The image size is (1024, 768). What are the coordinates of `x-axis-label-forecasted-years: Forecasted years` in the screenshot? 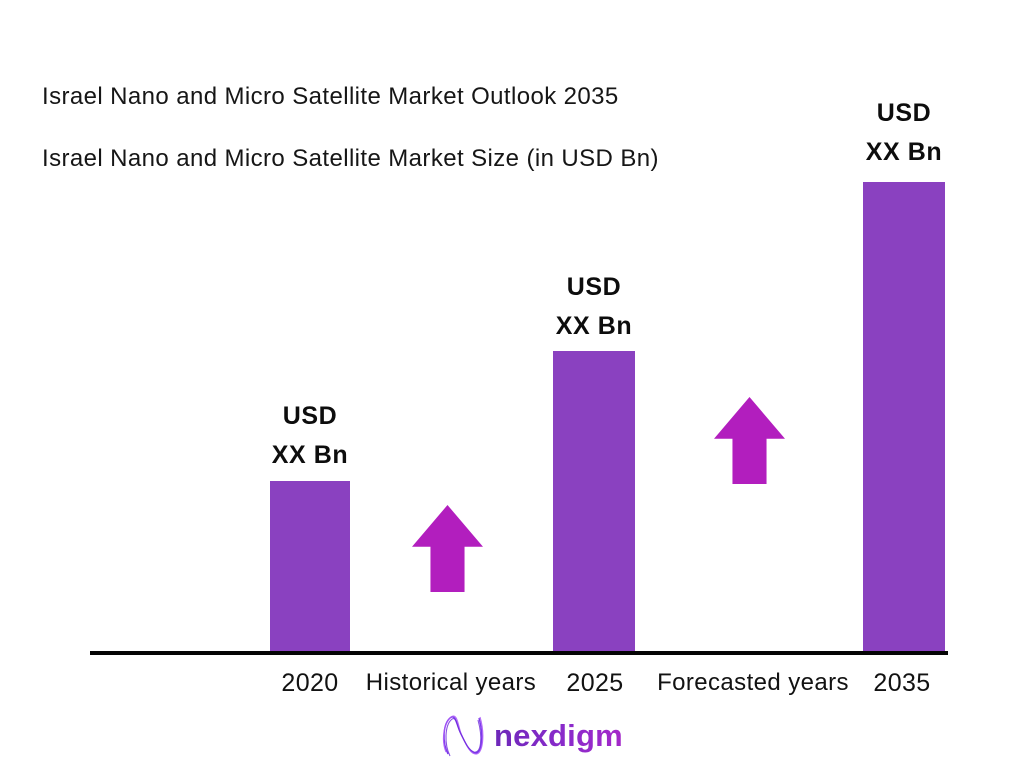 It's located at (753, 682).